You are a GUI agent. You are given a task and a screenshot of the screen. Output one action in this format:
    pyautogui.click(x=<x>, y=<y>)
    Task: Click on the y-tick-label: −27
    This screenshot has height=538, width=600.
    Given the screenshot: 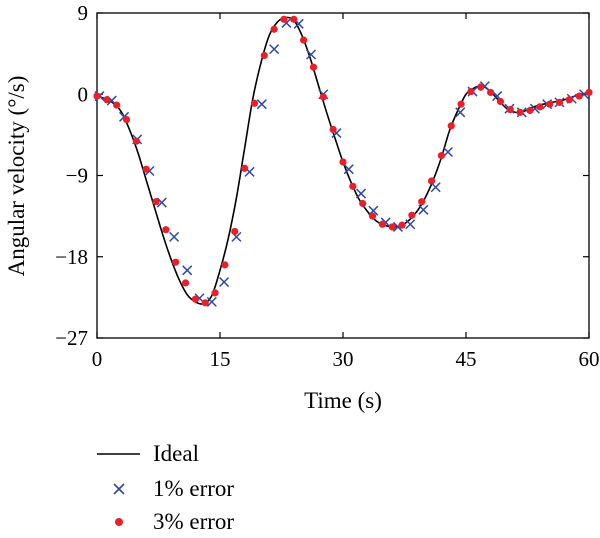 What is the action you would take?
    pyautogui.click(x=71, y=338)
    